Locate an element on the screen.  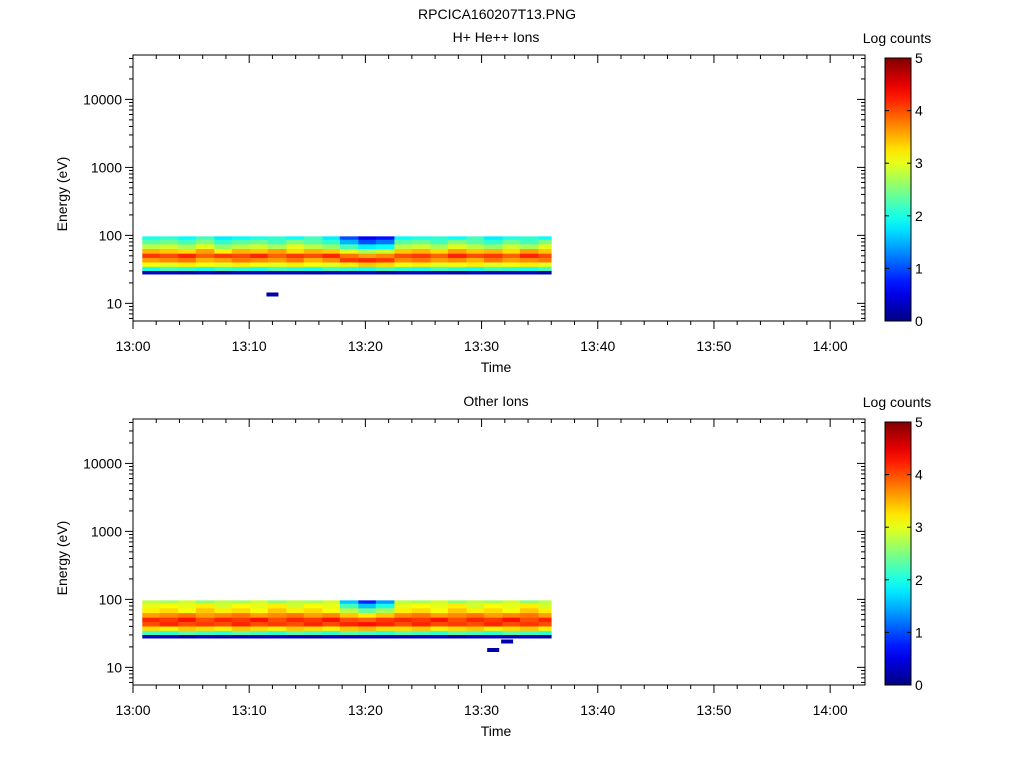
colorbar-label: Log counts is located at coordinates (897, 402).